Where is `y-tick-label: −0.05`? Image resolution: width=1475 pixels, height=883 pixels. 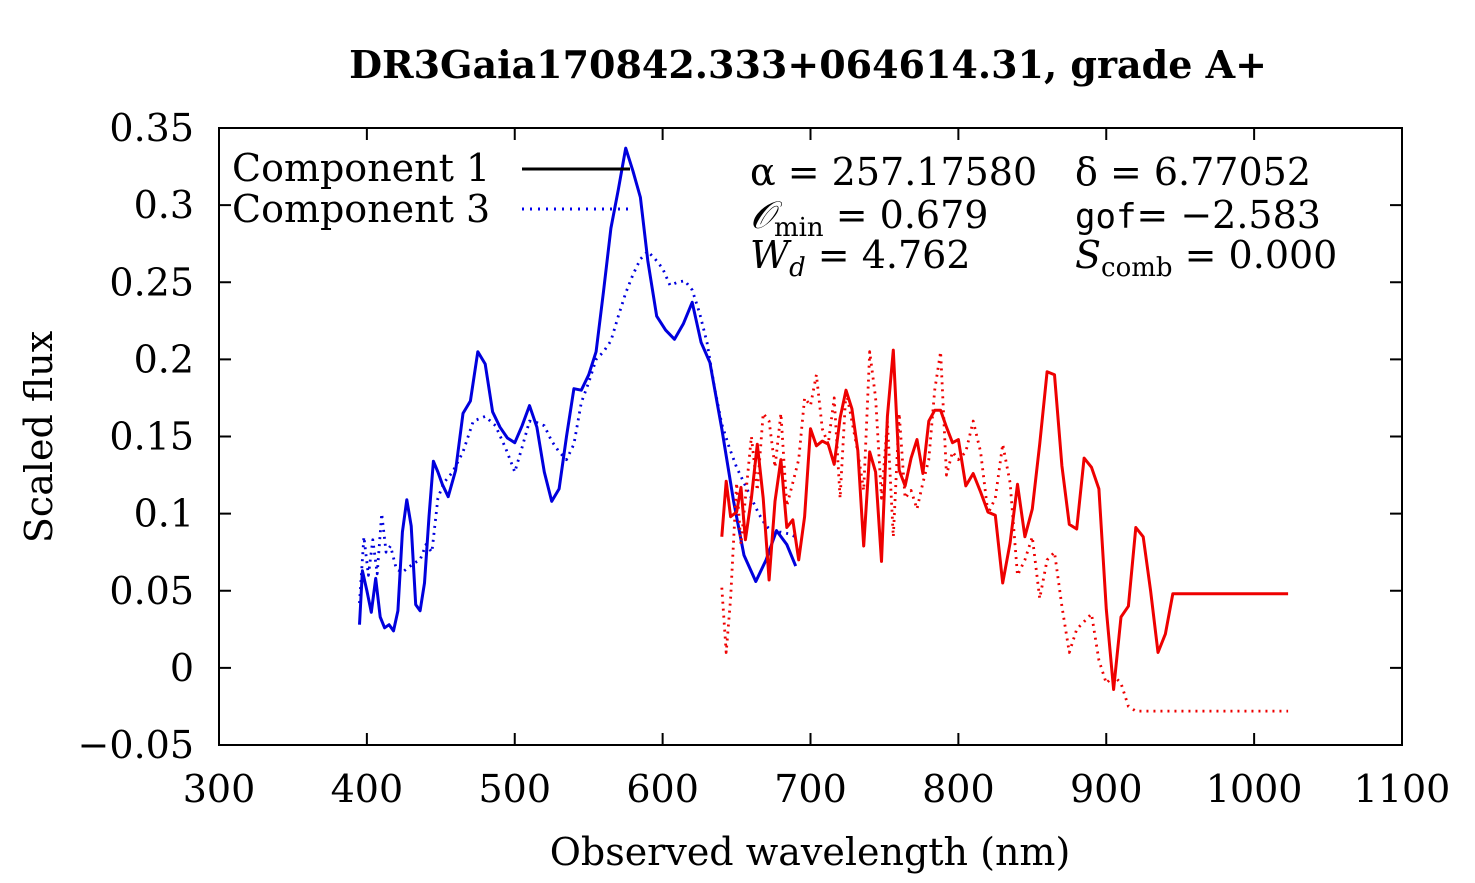
y-tick-label: −0.05 is located at coordinates (136, 745).